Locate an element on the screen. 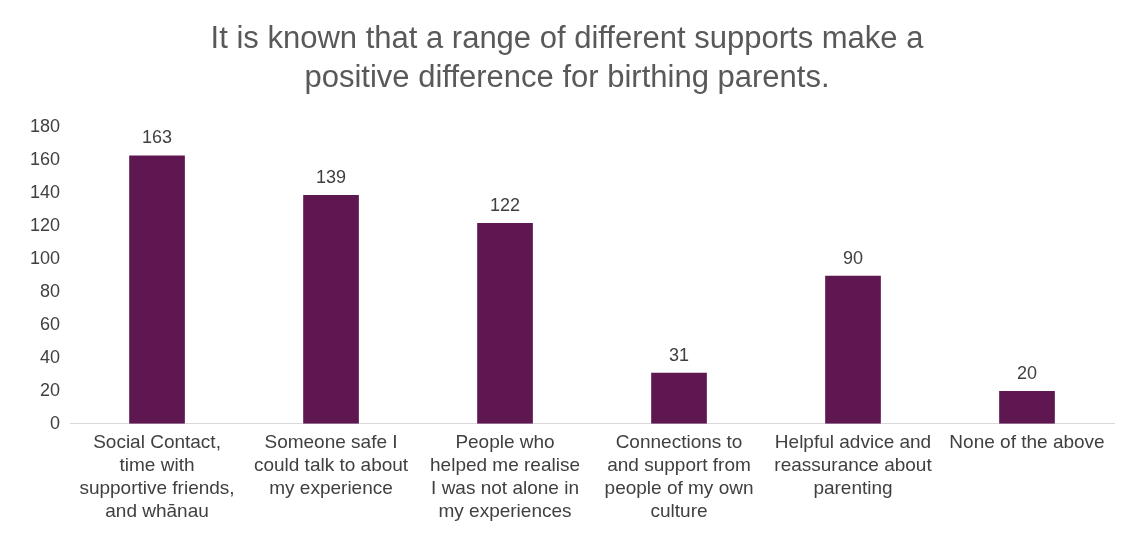 The width and height of the screenshot is (1144, 541). y-tick-label: 60 is located at coordinates (50, 324).